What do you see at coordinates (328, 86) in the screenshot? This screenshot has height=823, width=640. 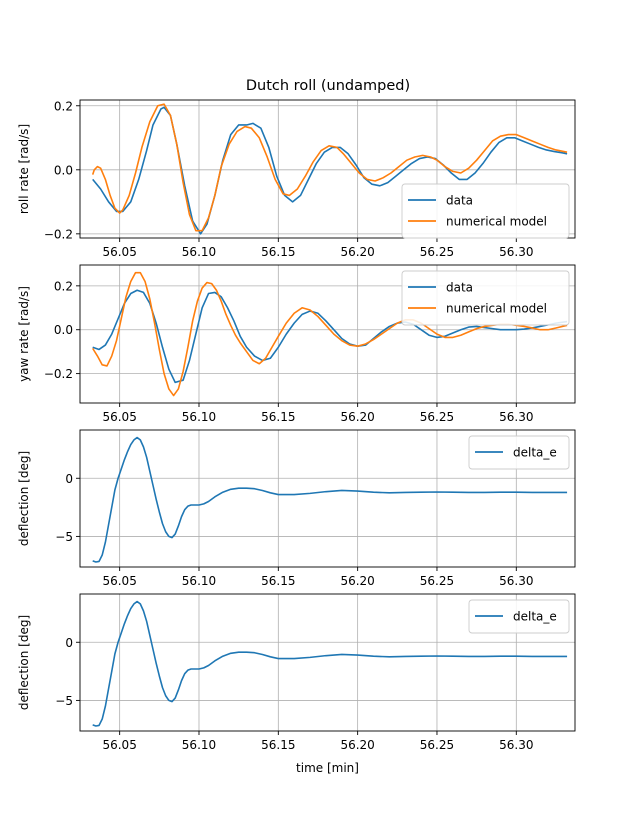 I see `figure-title: Dutch roll (undamped)` at bounding box center [328, 86].